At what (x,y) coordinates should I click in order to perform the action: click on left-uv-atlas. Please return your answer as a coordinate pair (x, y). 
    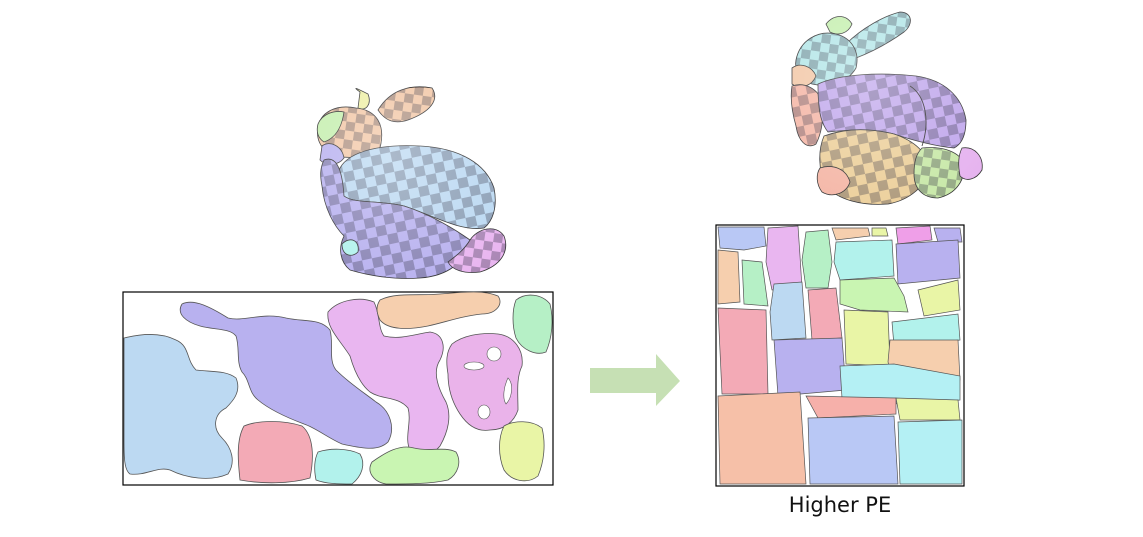
    Looking at the image, I should click on (338, 388).